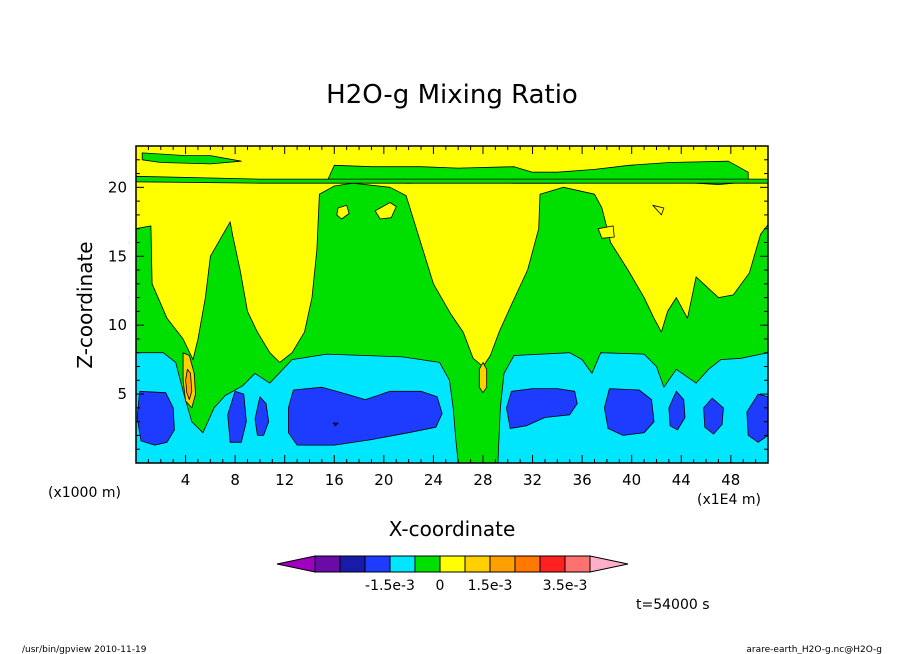 The image size is (904, 654). Describe the element at coordinates (334, 480) in the screenshot. I see `x-tick-label: 16` at that location.